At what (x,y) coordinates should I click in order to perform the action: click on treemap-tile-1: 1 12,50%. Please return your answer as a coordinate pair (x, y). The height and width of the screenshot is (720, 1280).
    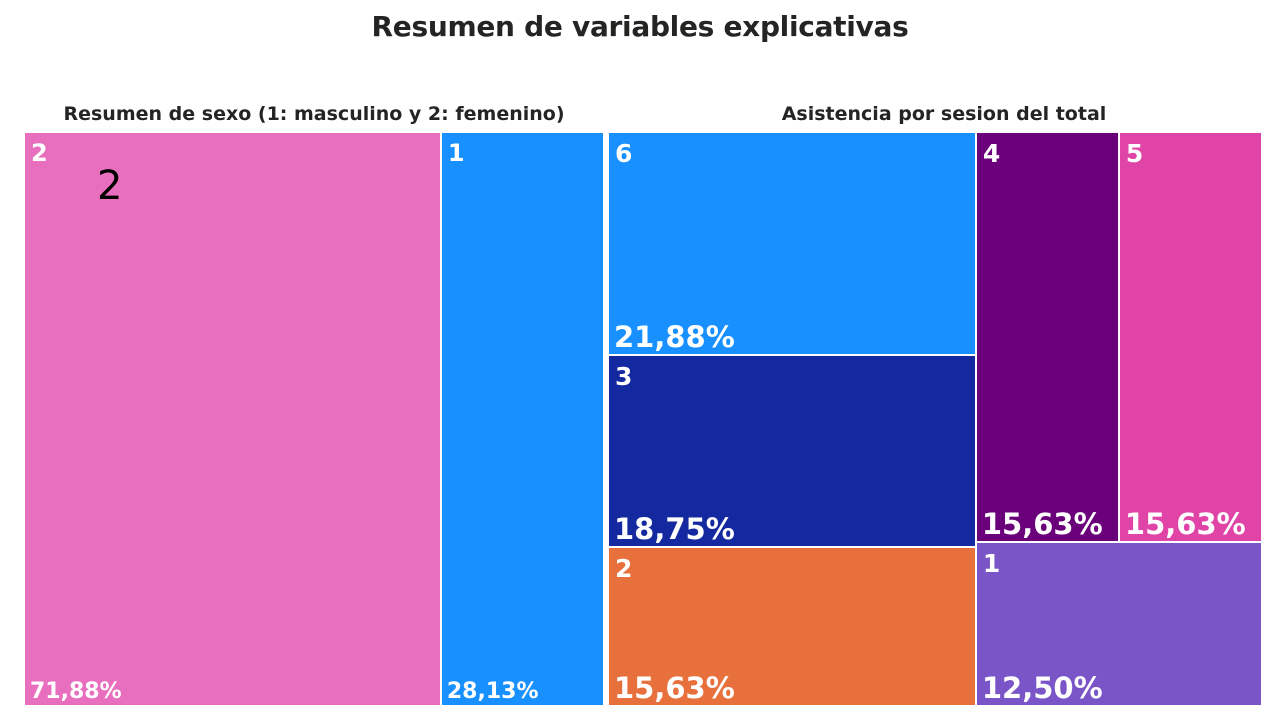
    Looking at the image, I should click on (1118, 624).